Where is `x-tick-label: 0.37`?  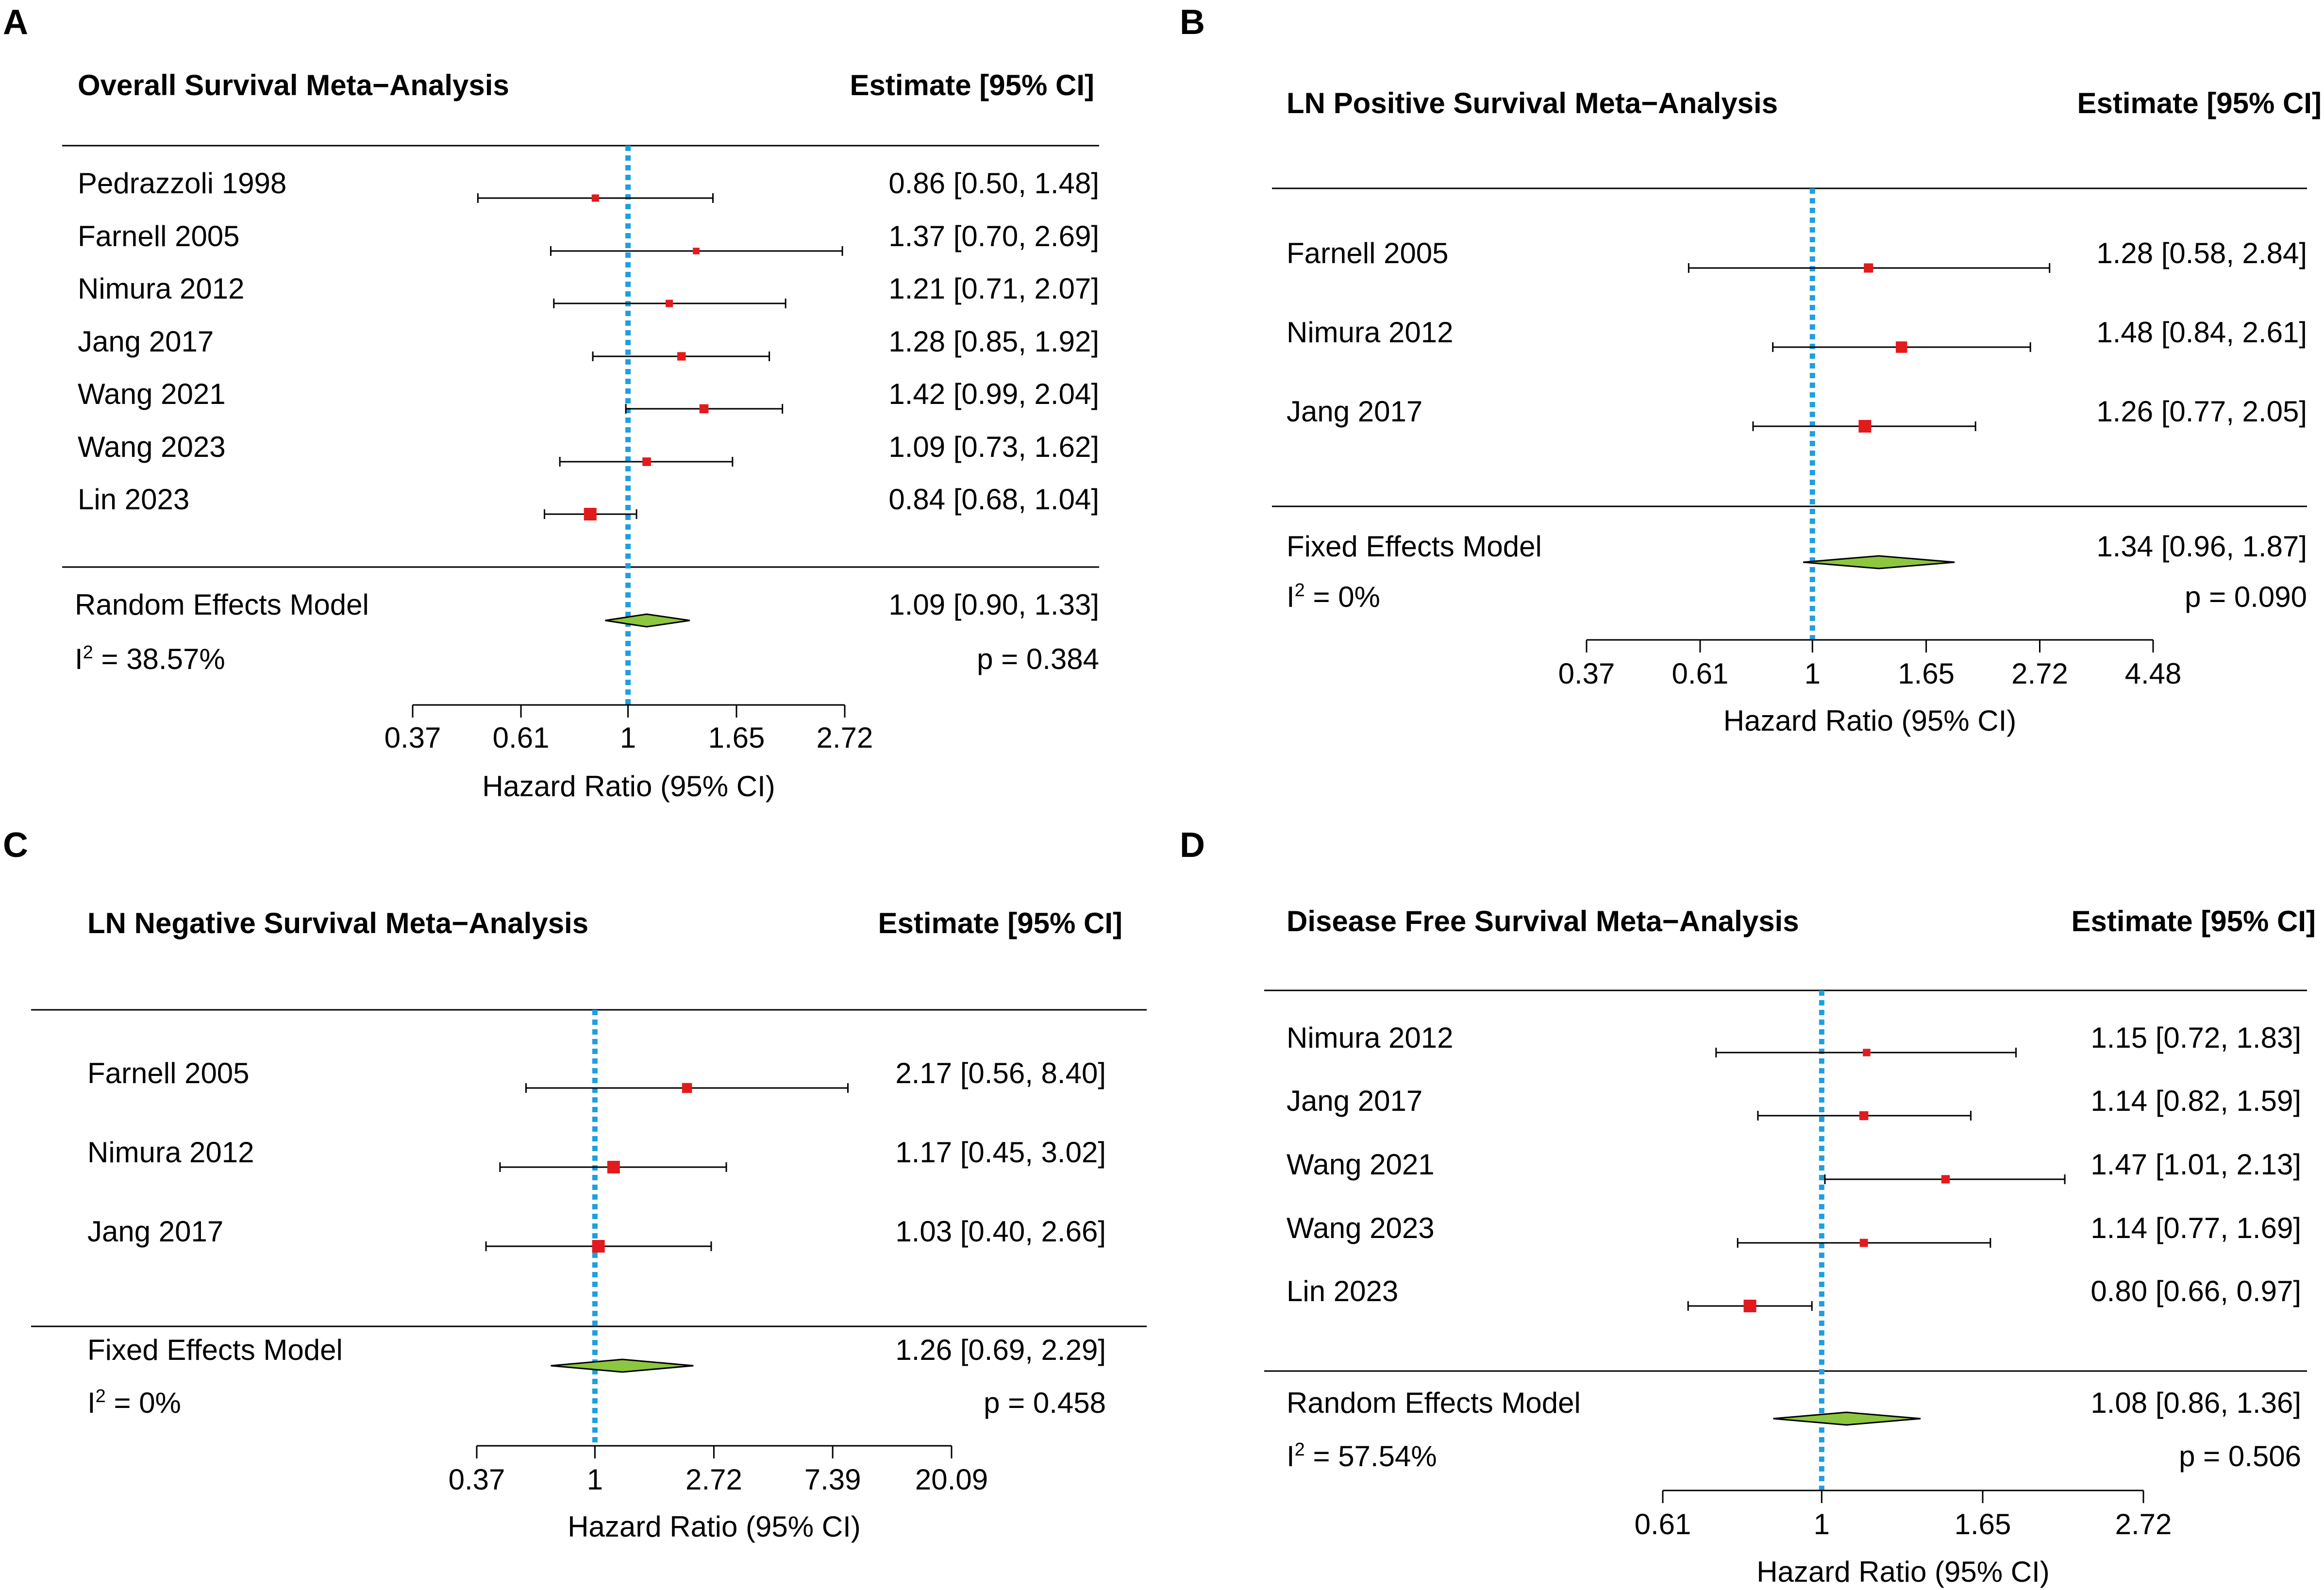 x-tick-label: 0.37 is located at coordinates (1587, 674).